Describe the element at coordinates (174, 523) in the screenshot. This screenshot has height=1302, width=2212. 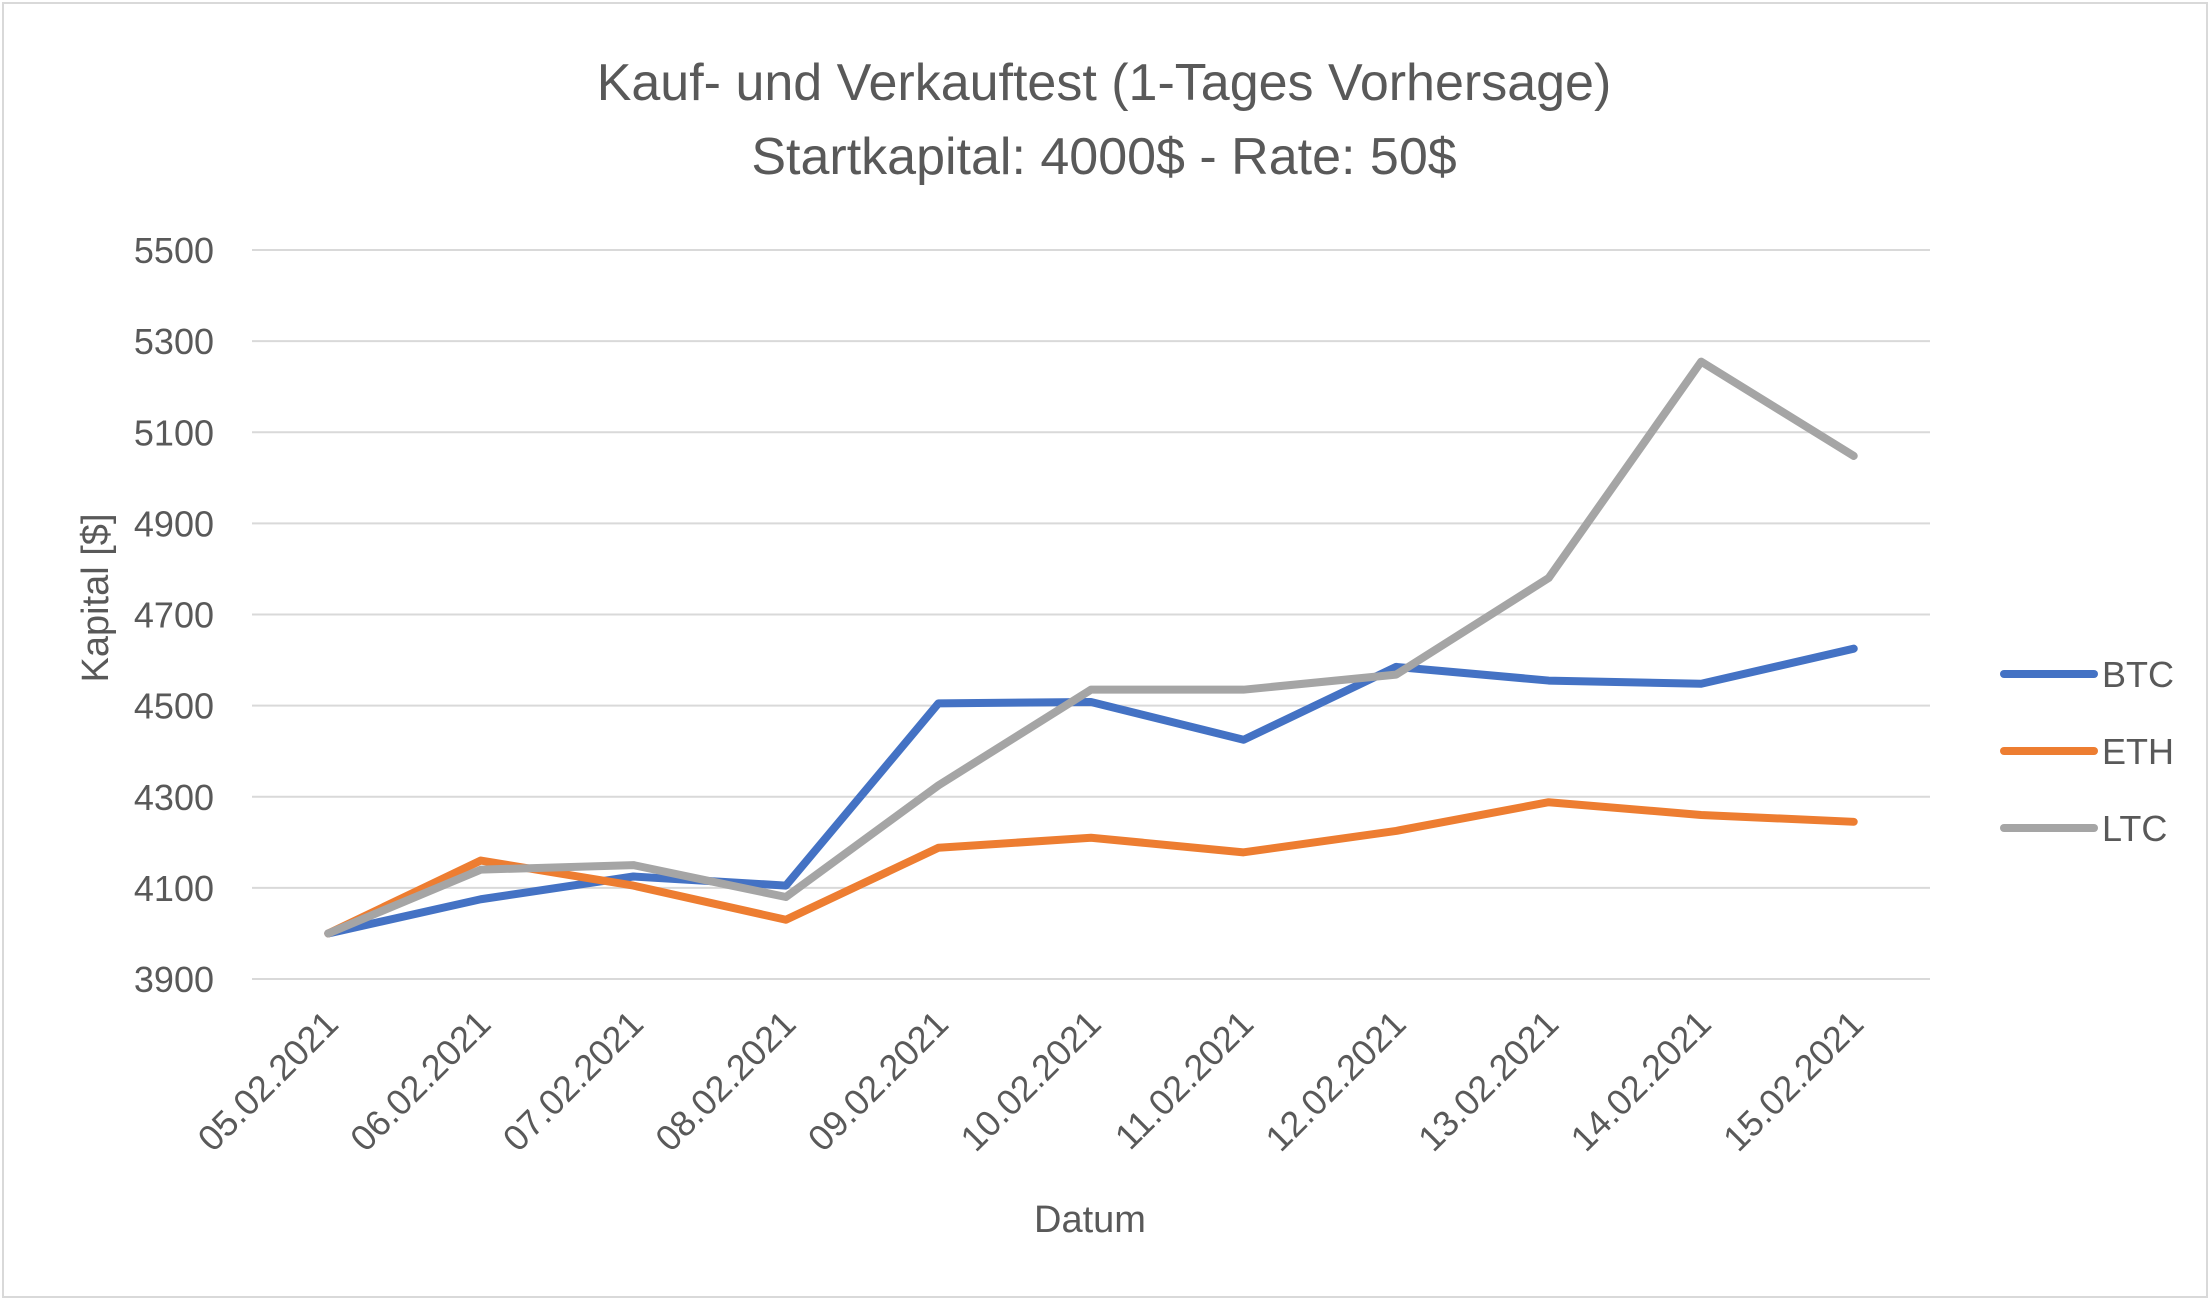
I see `y-tick-label: 4900` at that location.